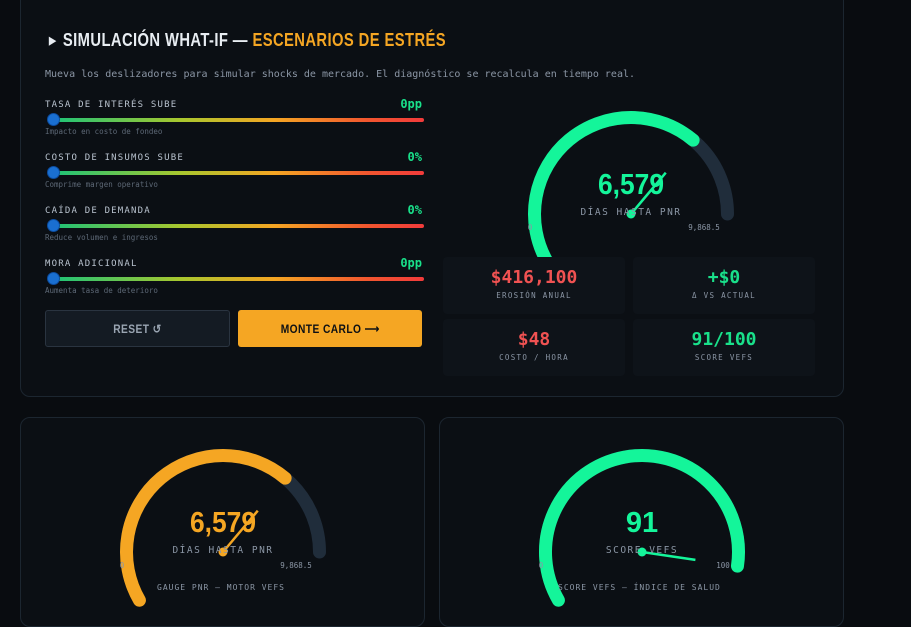  I want to click on pnr-gauge: 6,579 DÍAS HASTA PNR 0 9,868.5, so click(223, 528).